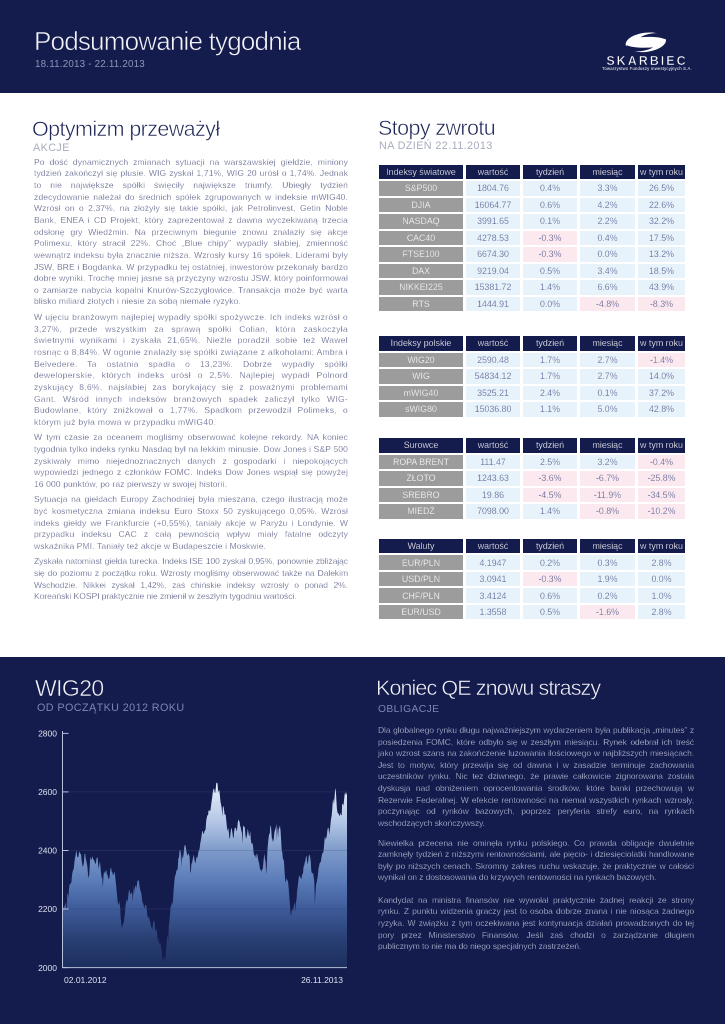 This screenshot has width=725, height=1024. I want to click on svg-text: 02.01.2012, so click(85, 980).